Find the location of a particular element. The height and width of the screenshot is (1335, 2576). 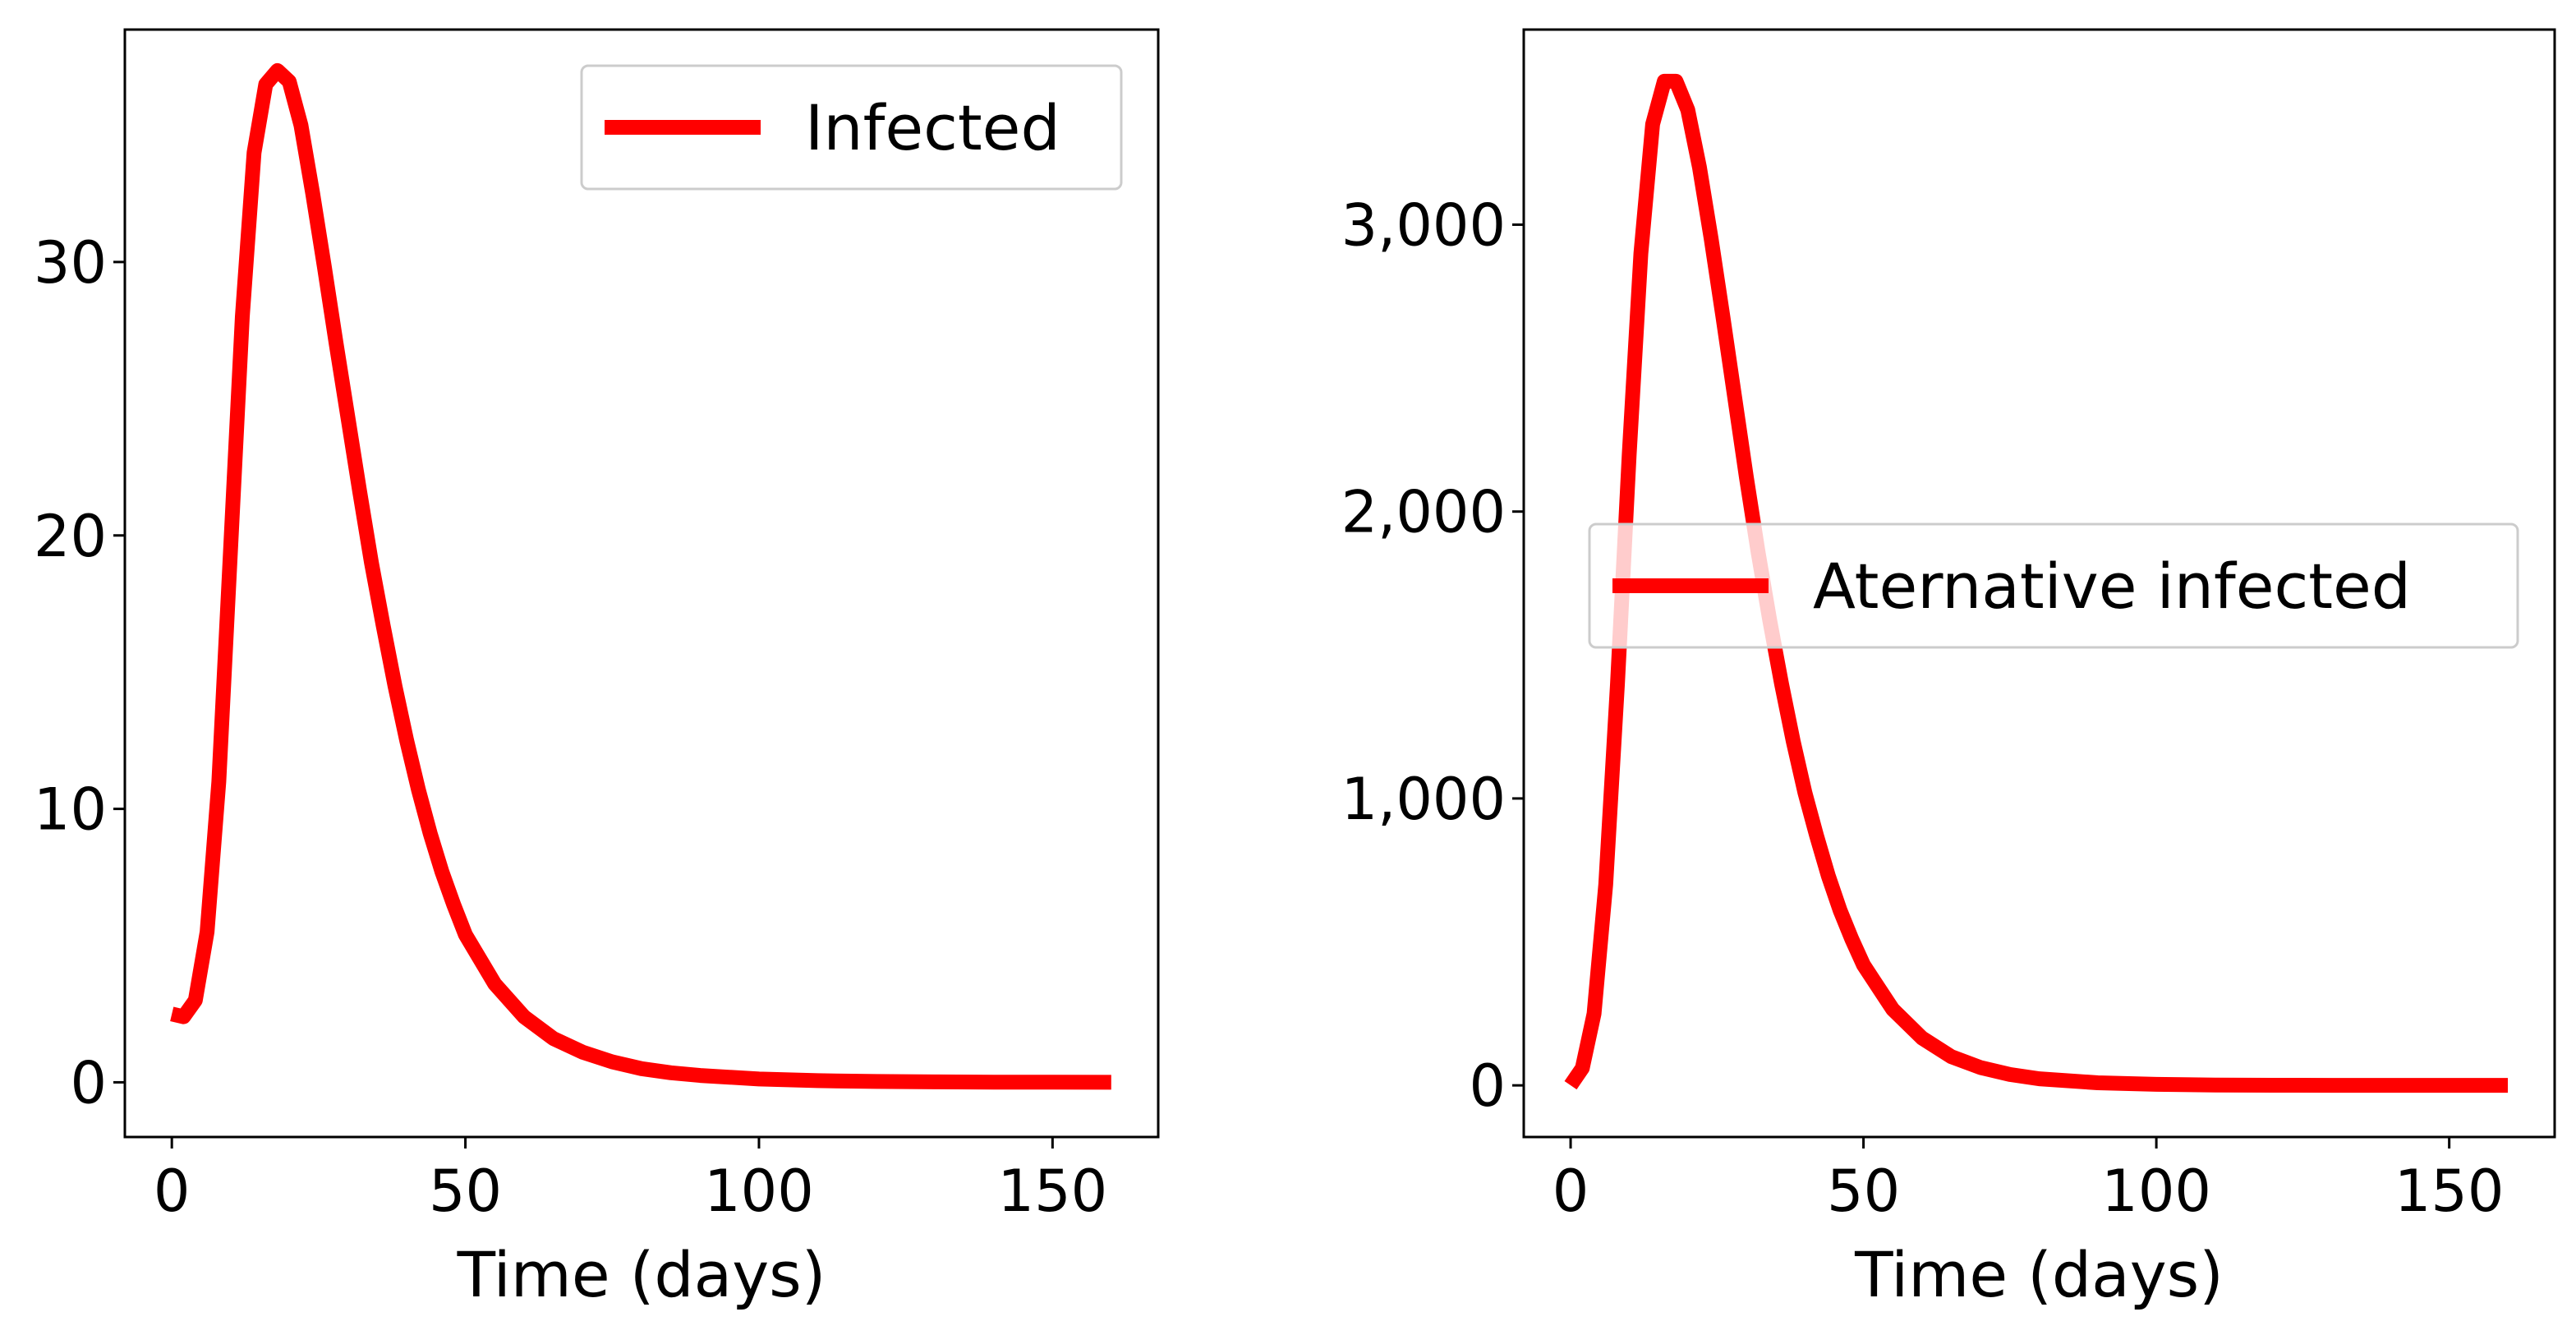

y-tick-label: 1,000 is located at coordinates (1423, 800).